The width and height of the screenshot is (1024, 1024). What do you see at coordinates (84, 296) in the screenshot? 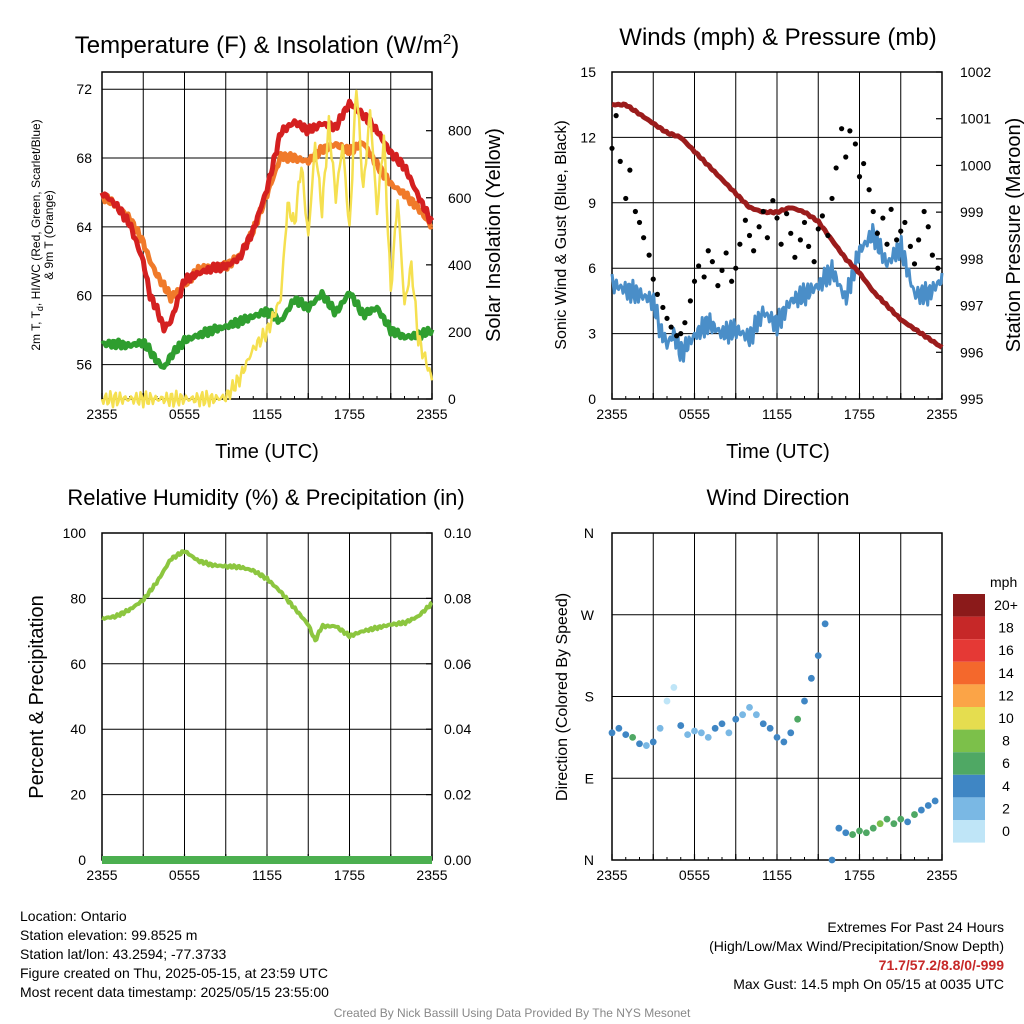
I see `y-tick-label: 60` at bounding box center [84, 296].